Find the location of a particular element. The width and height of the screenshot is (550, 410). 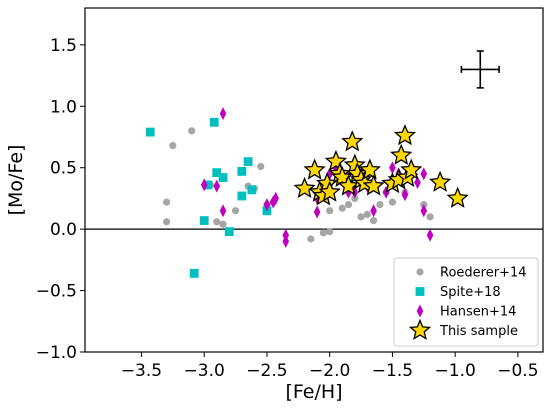

legend-circle-marker is located at coordinates (420, 272).